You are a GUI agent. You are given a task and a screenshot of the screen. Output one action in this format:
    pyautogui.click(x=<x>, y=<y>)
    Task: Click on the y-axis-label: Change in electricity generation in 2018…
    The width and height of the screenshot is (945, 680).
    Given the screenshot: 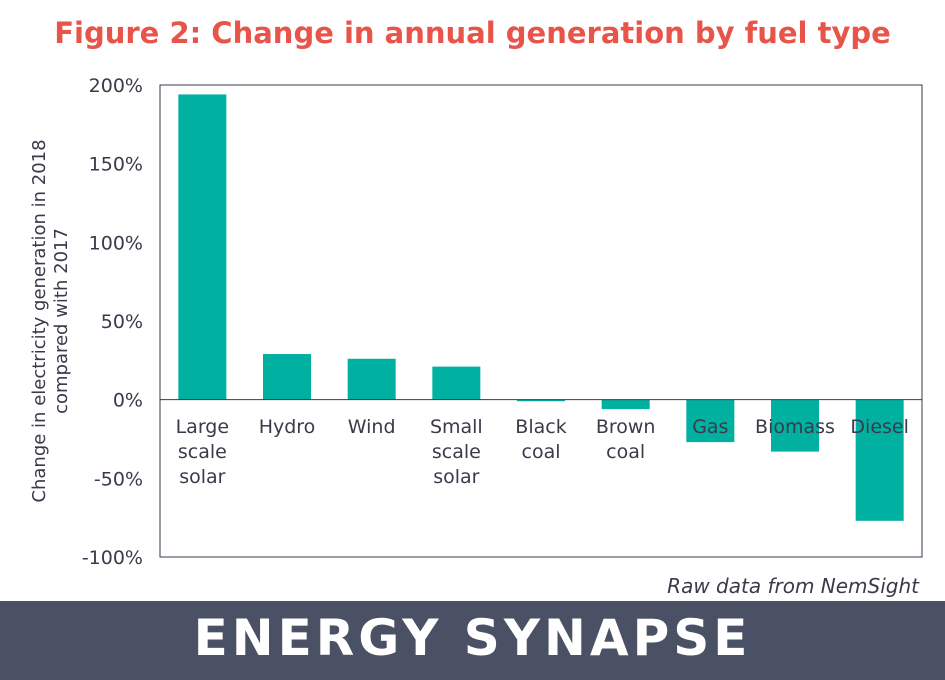 What is the action you would take?
    pyautogui.click(x=50, y=320)
    